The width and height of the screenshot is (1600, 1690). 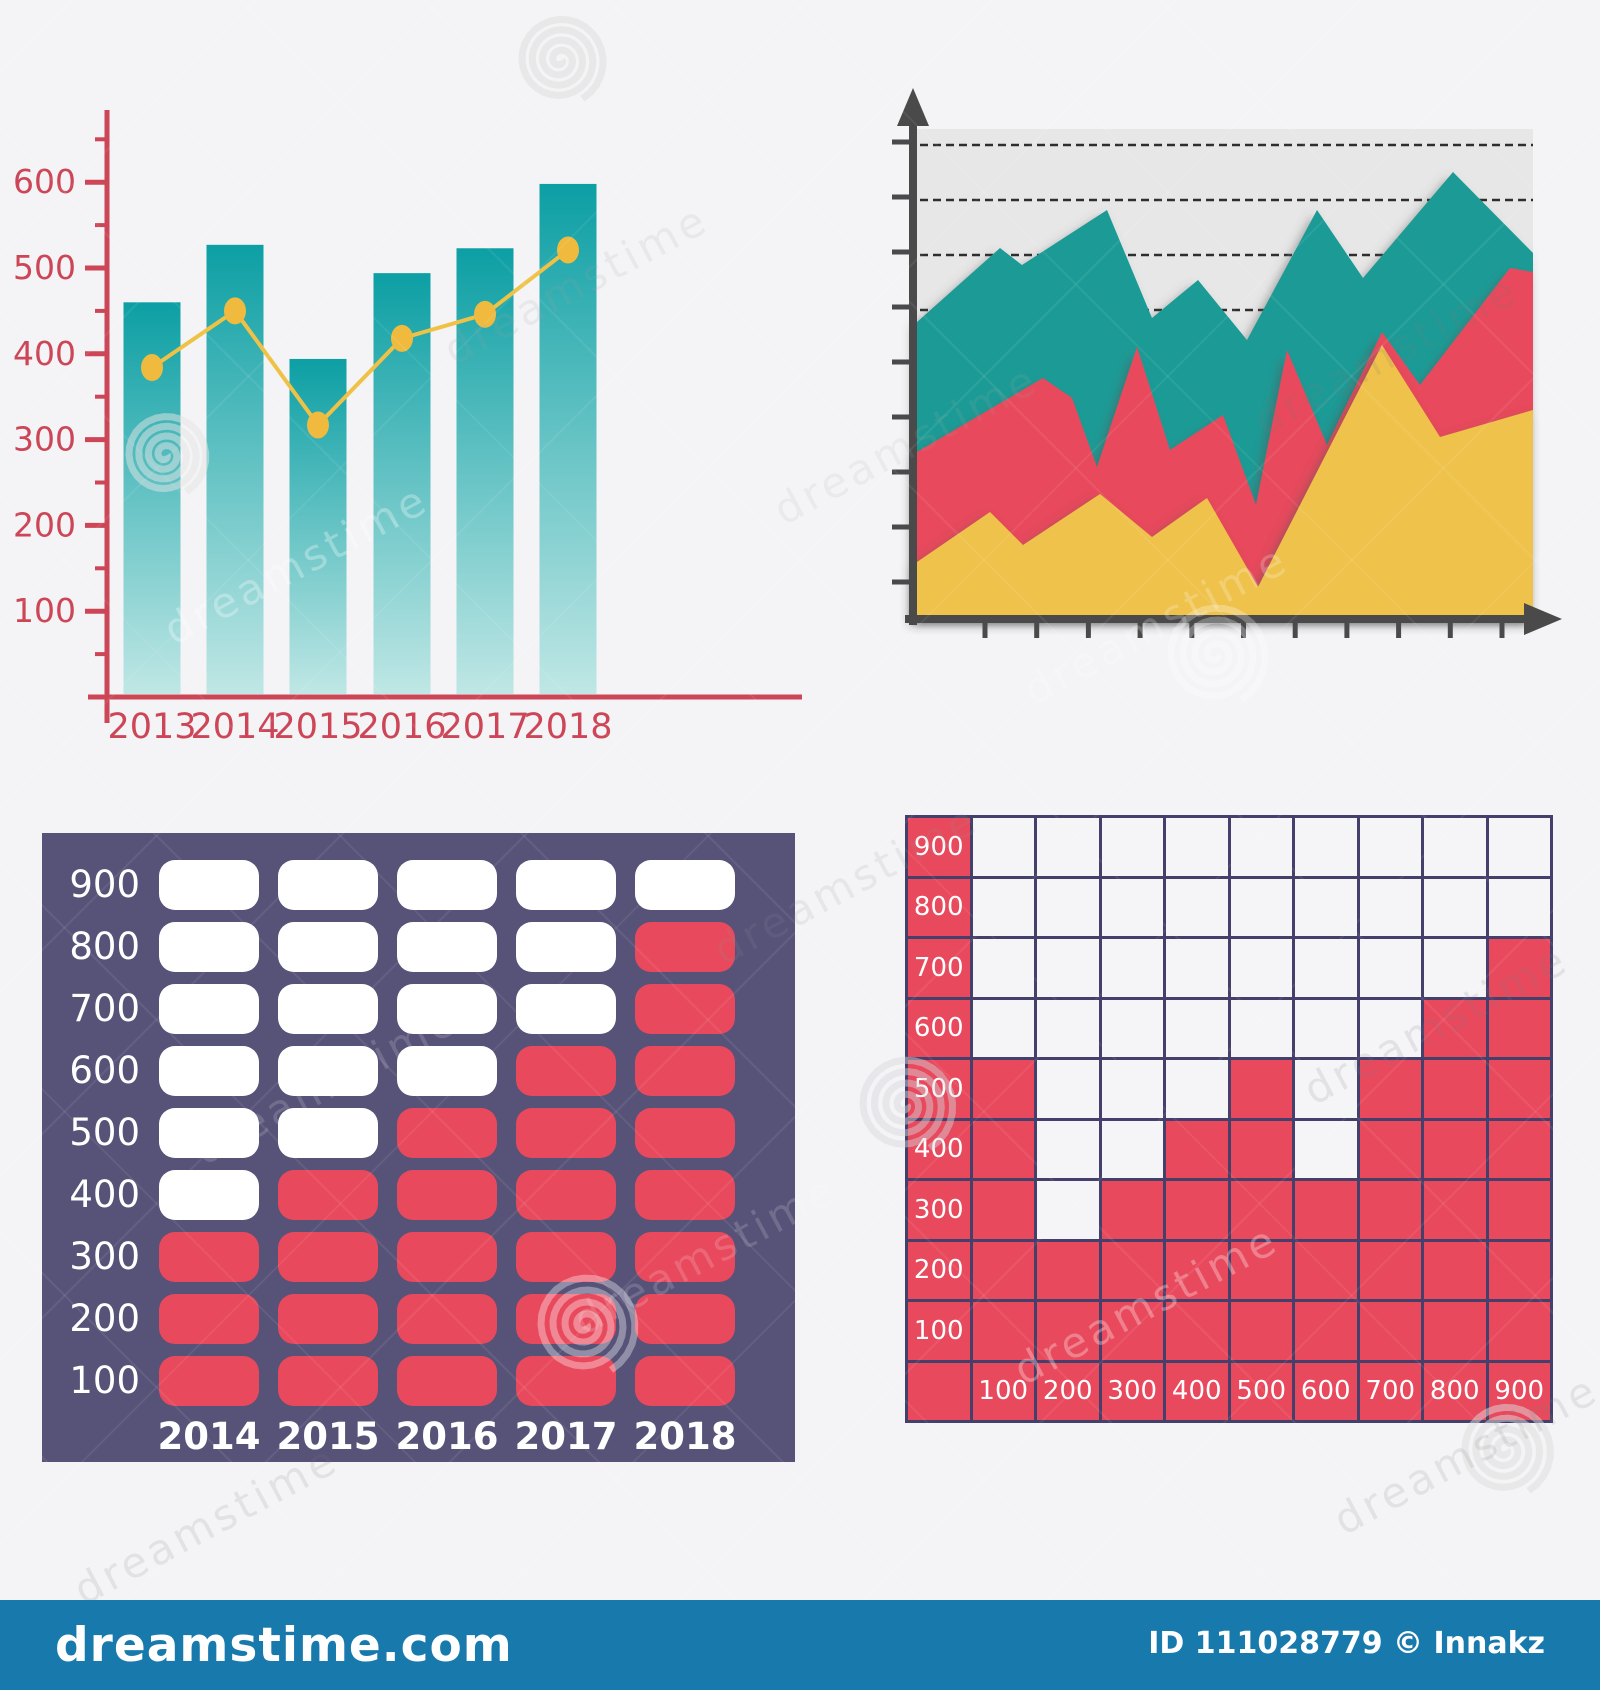 What do you see at coordinates (447, 1436) in the screenshot?
I see `x-label-2016: 2016` at bounding box center [447, 1436].